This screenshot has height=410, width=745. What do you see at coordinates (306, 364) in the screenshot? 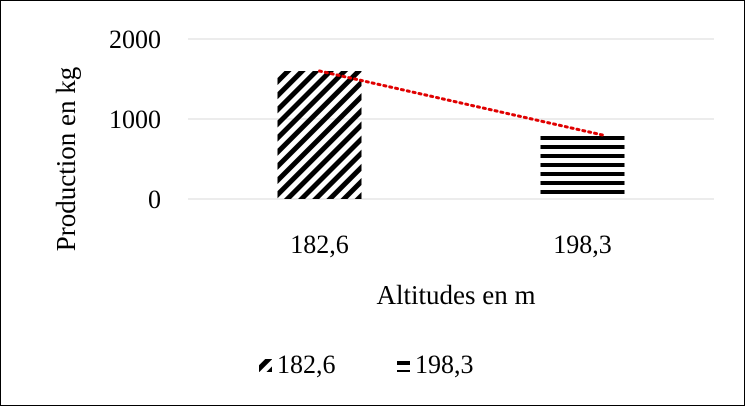
I see `legend-label: 182,6` at bounding box center [306, 364].